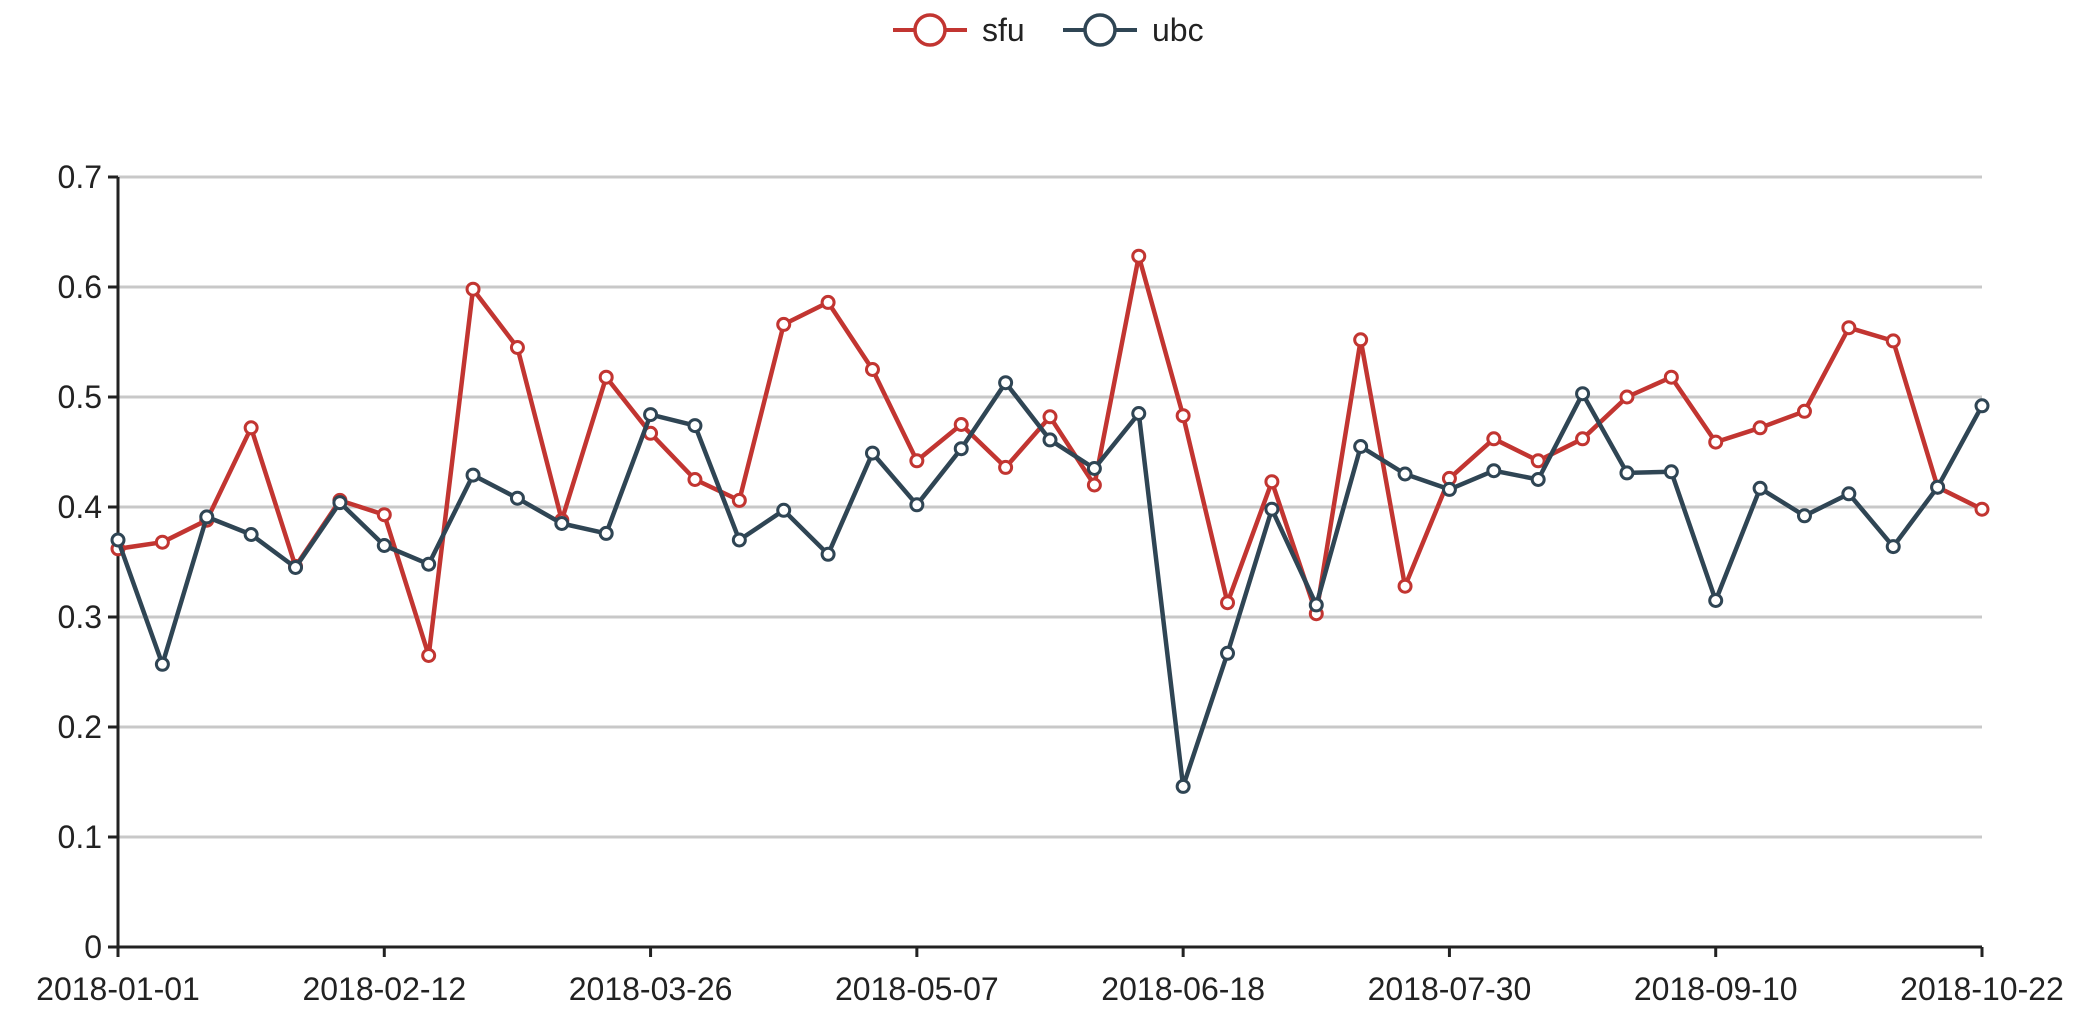  I want to click on x-tick-label: 2018-07-30, so click(1450, 989).